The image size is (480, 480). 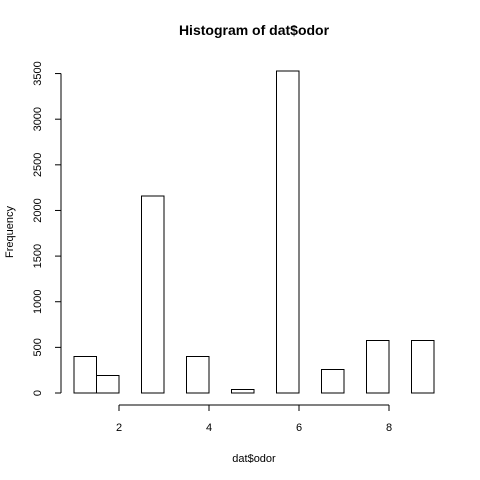 I want to click on x-tick-label: 4, so click(x=209, y=428).